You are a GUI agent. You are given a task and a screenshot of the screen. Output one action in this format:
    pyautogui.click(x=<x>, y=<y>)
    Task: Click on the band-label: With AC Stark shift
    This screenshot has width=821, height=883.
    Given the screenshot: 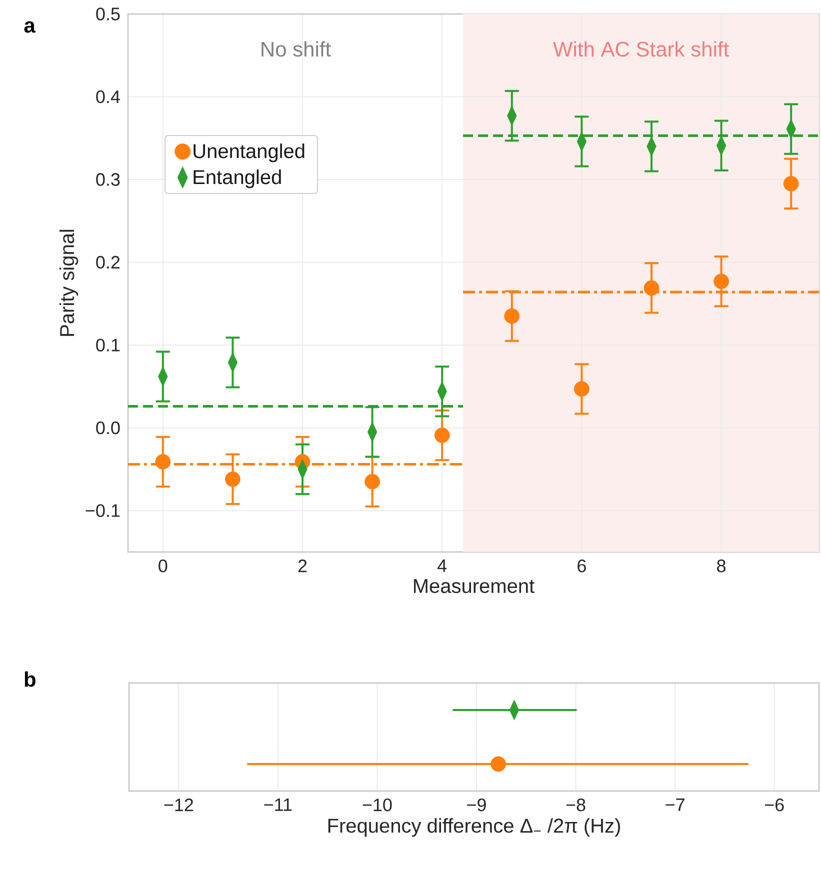 What is the action you would take?
    pyautogui.click(x=641, y=49)
    